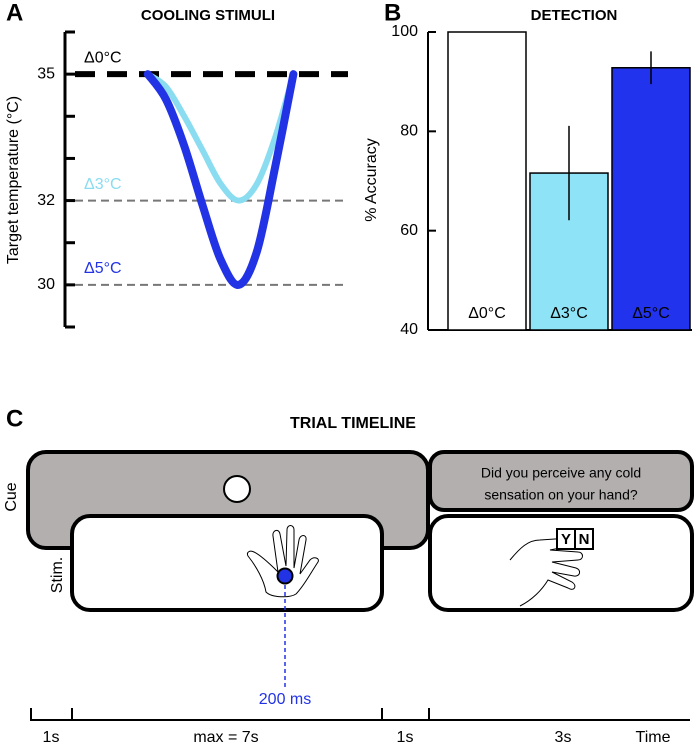 The image size is (700, 751). What do you see at coordinates (563, 737) in the screenshot?
I see `interval-label: 3s` at bounding box center [563, 737].